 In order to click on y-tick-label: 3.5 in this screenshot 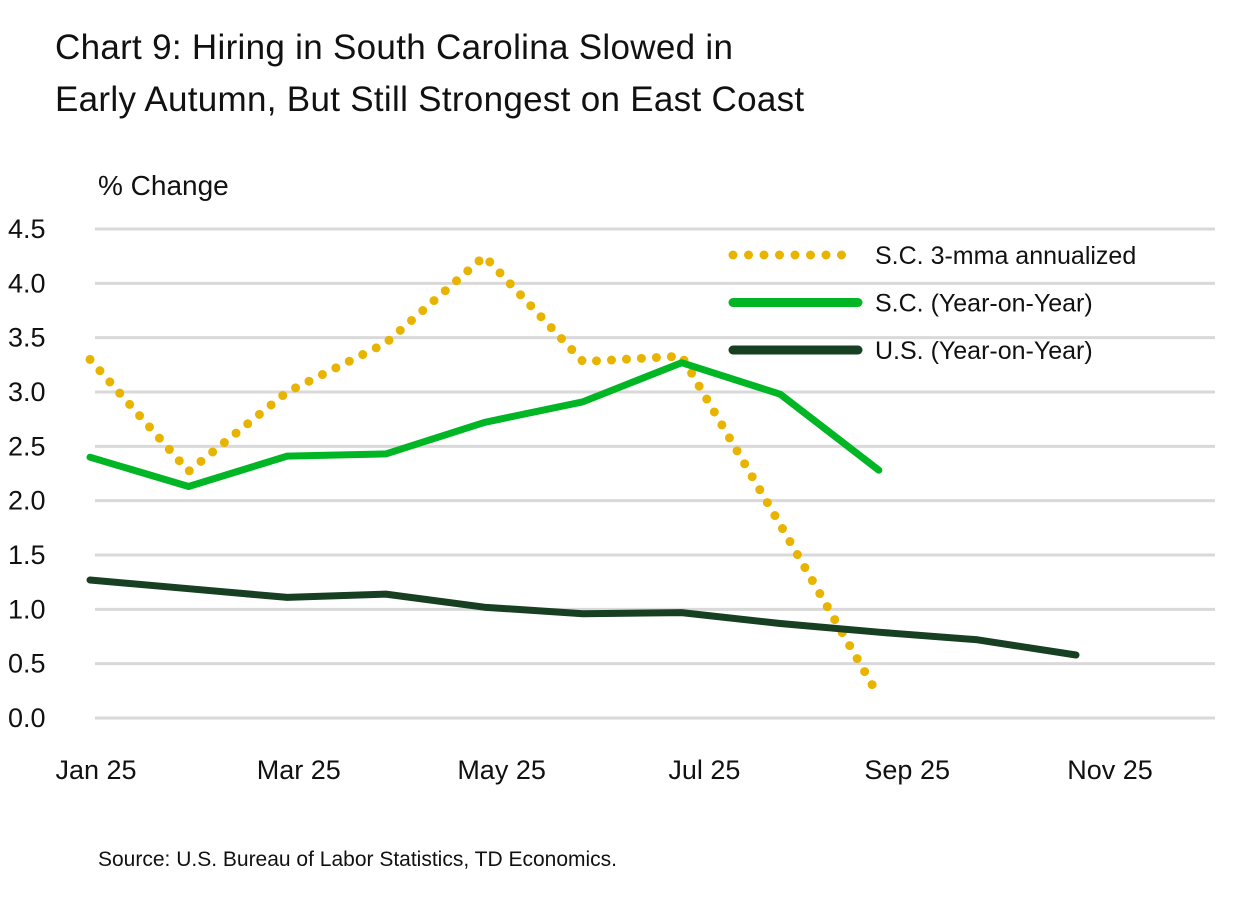, I will do `click(27, 338)`.